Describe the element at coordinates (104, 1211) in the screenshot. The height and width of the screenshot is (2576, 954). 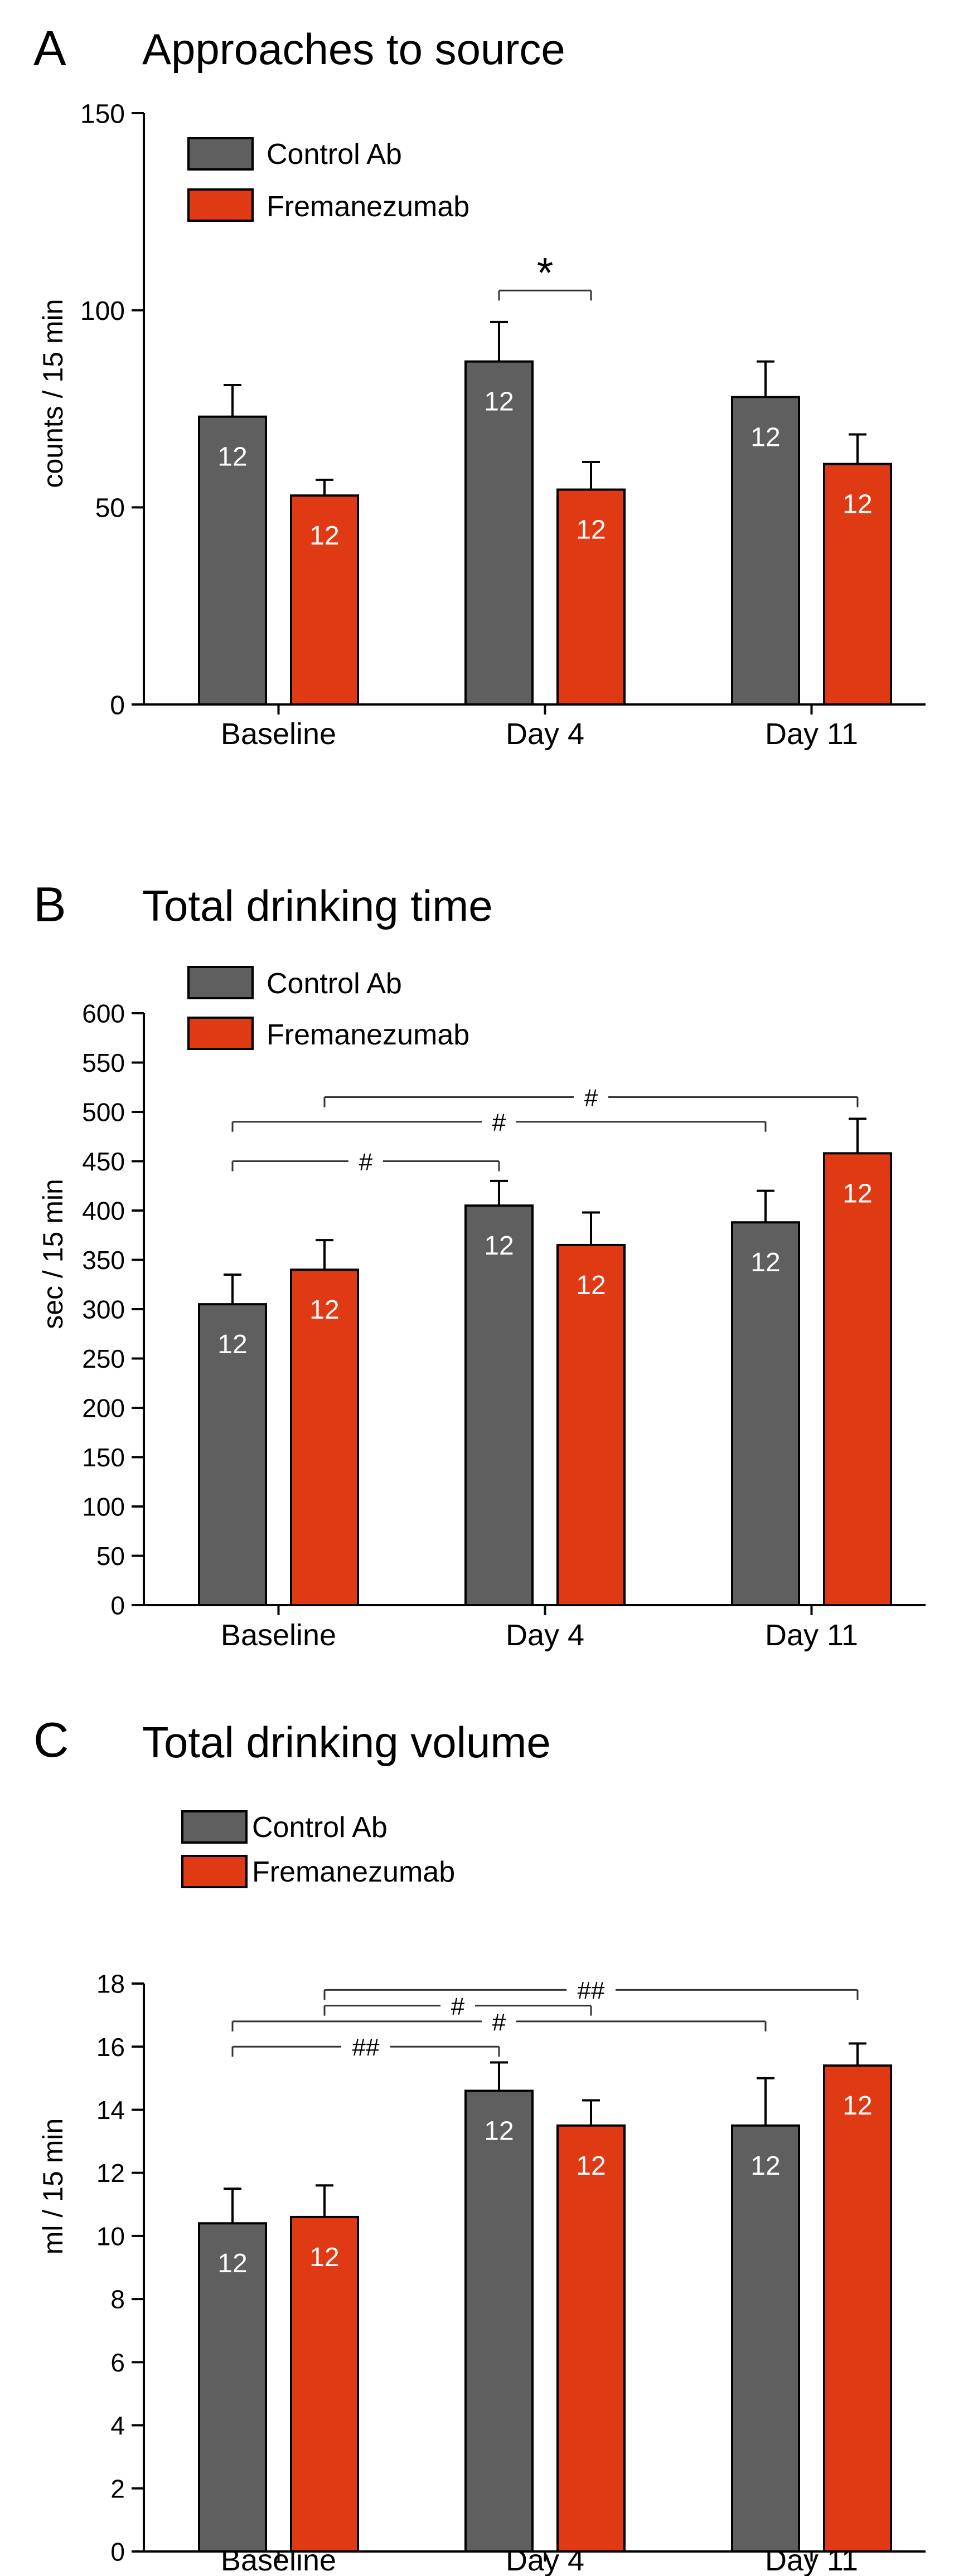
I see `panel-b-ytick-label: 400` at that location.